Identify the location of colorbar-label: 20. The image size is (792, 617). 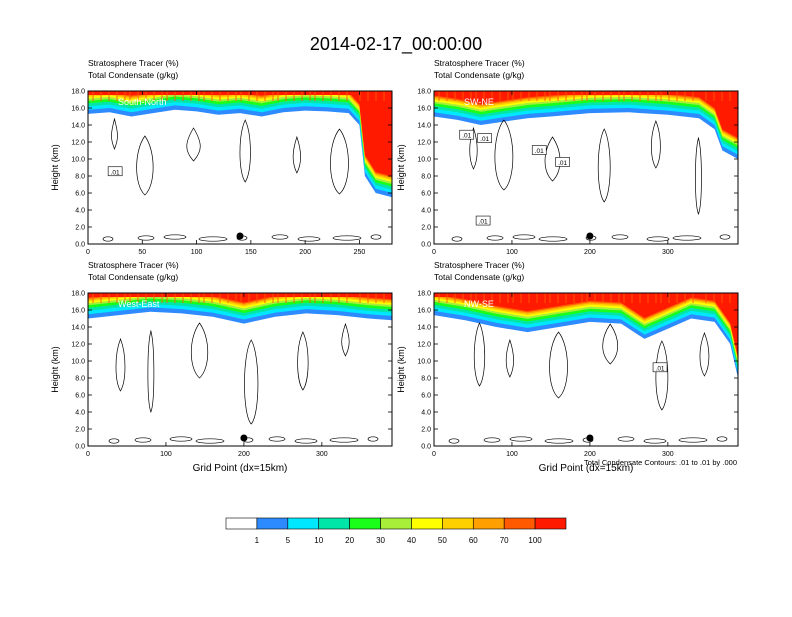
(349, 540).